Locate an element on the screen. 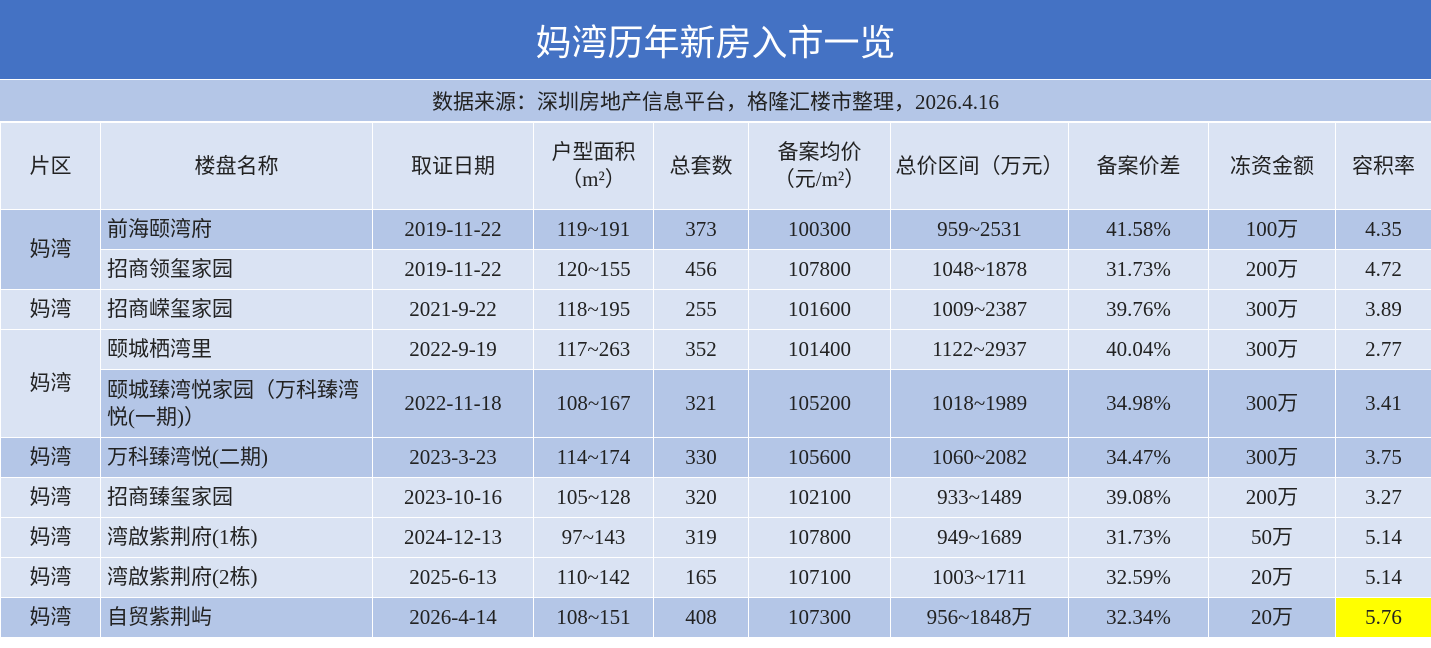 The height and width of the screenshot is (648, 1431). table-cell: 39.08% is located at coordinates (1138, 497).